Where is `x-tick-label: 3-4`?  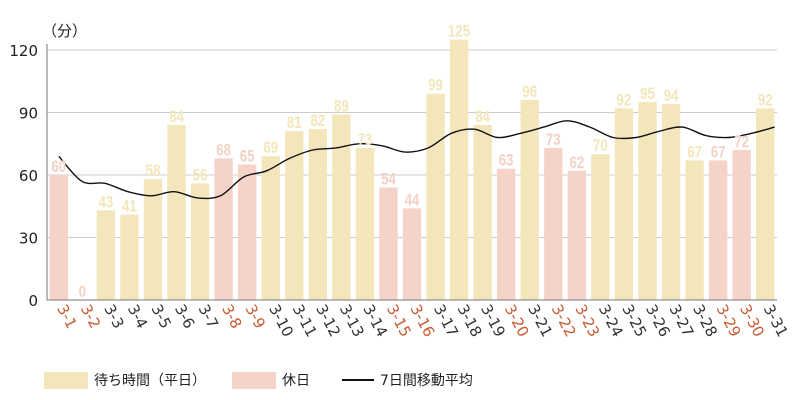 x-tick-label: 3-4 is located at coordinates (137, 316).